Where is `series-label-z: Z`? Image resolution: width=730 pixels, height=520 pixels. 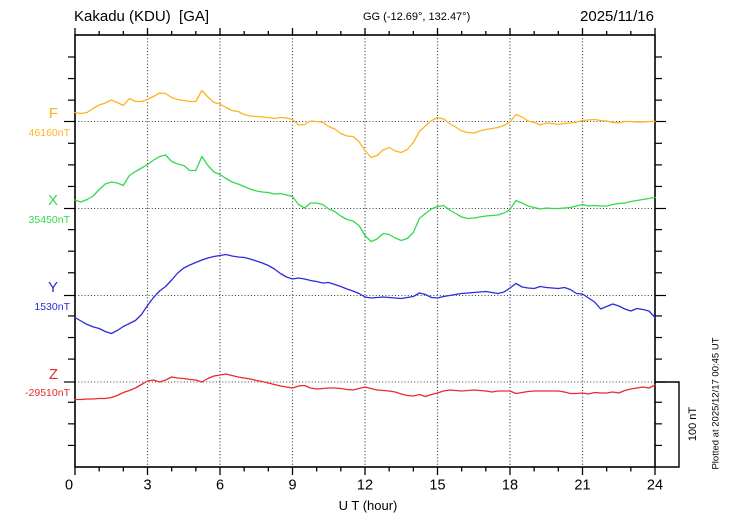 series-label-z: Z is located at coordinates (53, 374).